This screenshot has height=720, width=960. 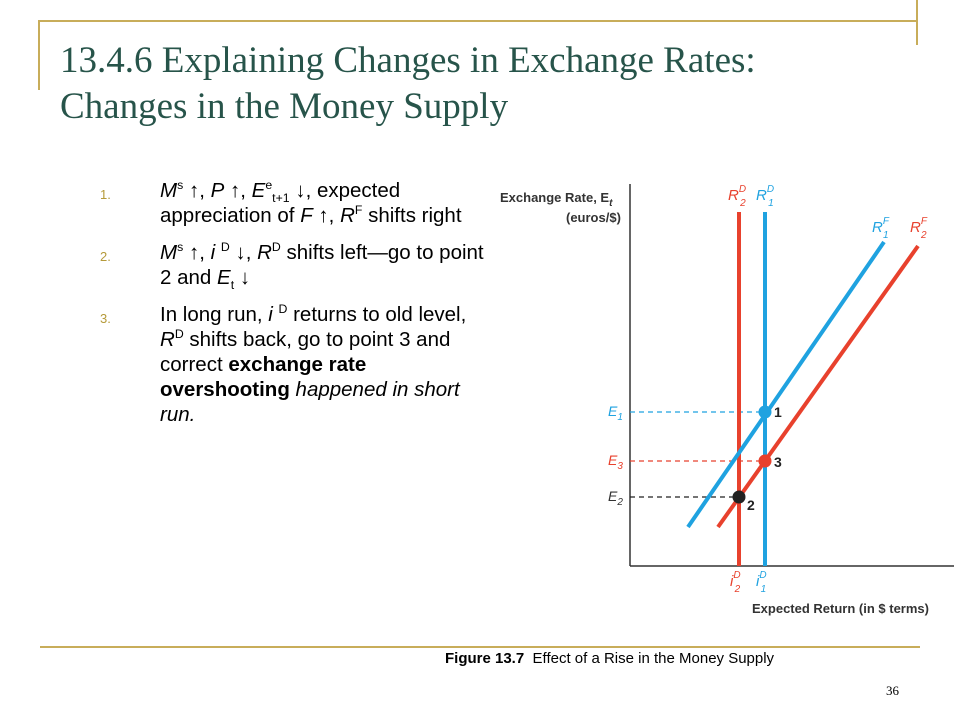 What do you see at coordinates (892, 690) in the screenshot?
I see `page-number: 36` at bounding box center [892, 690].